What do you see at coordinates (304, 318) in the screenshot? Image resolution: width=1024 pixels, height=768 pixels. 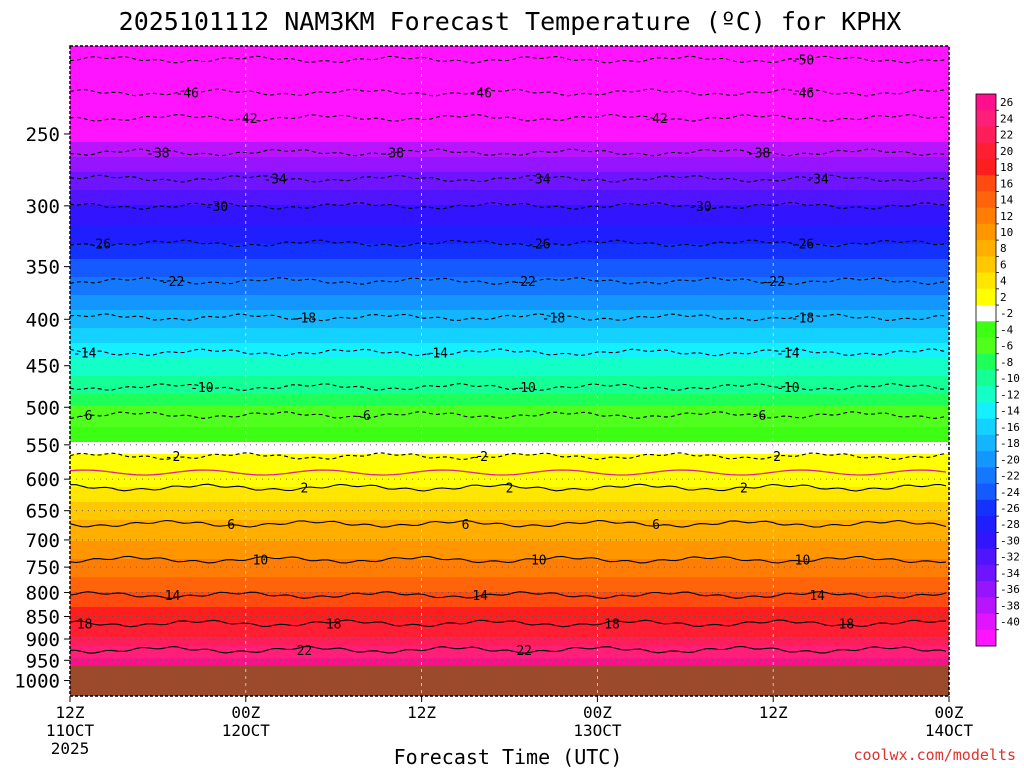 I see `contour-label-text: -18` at bounding box center [304, 318].